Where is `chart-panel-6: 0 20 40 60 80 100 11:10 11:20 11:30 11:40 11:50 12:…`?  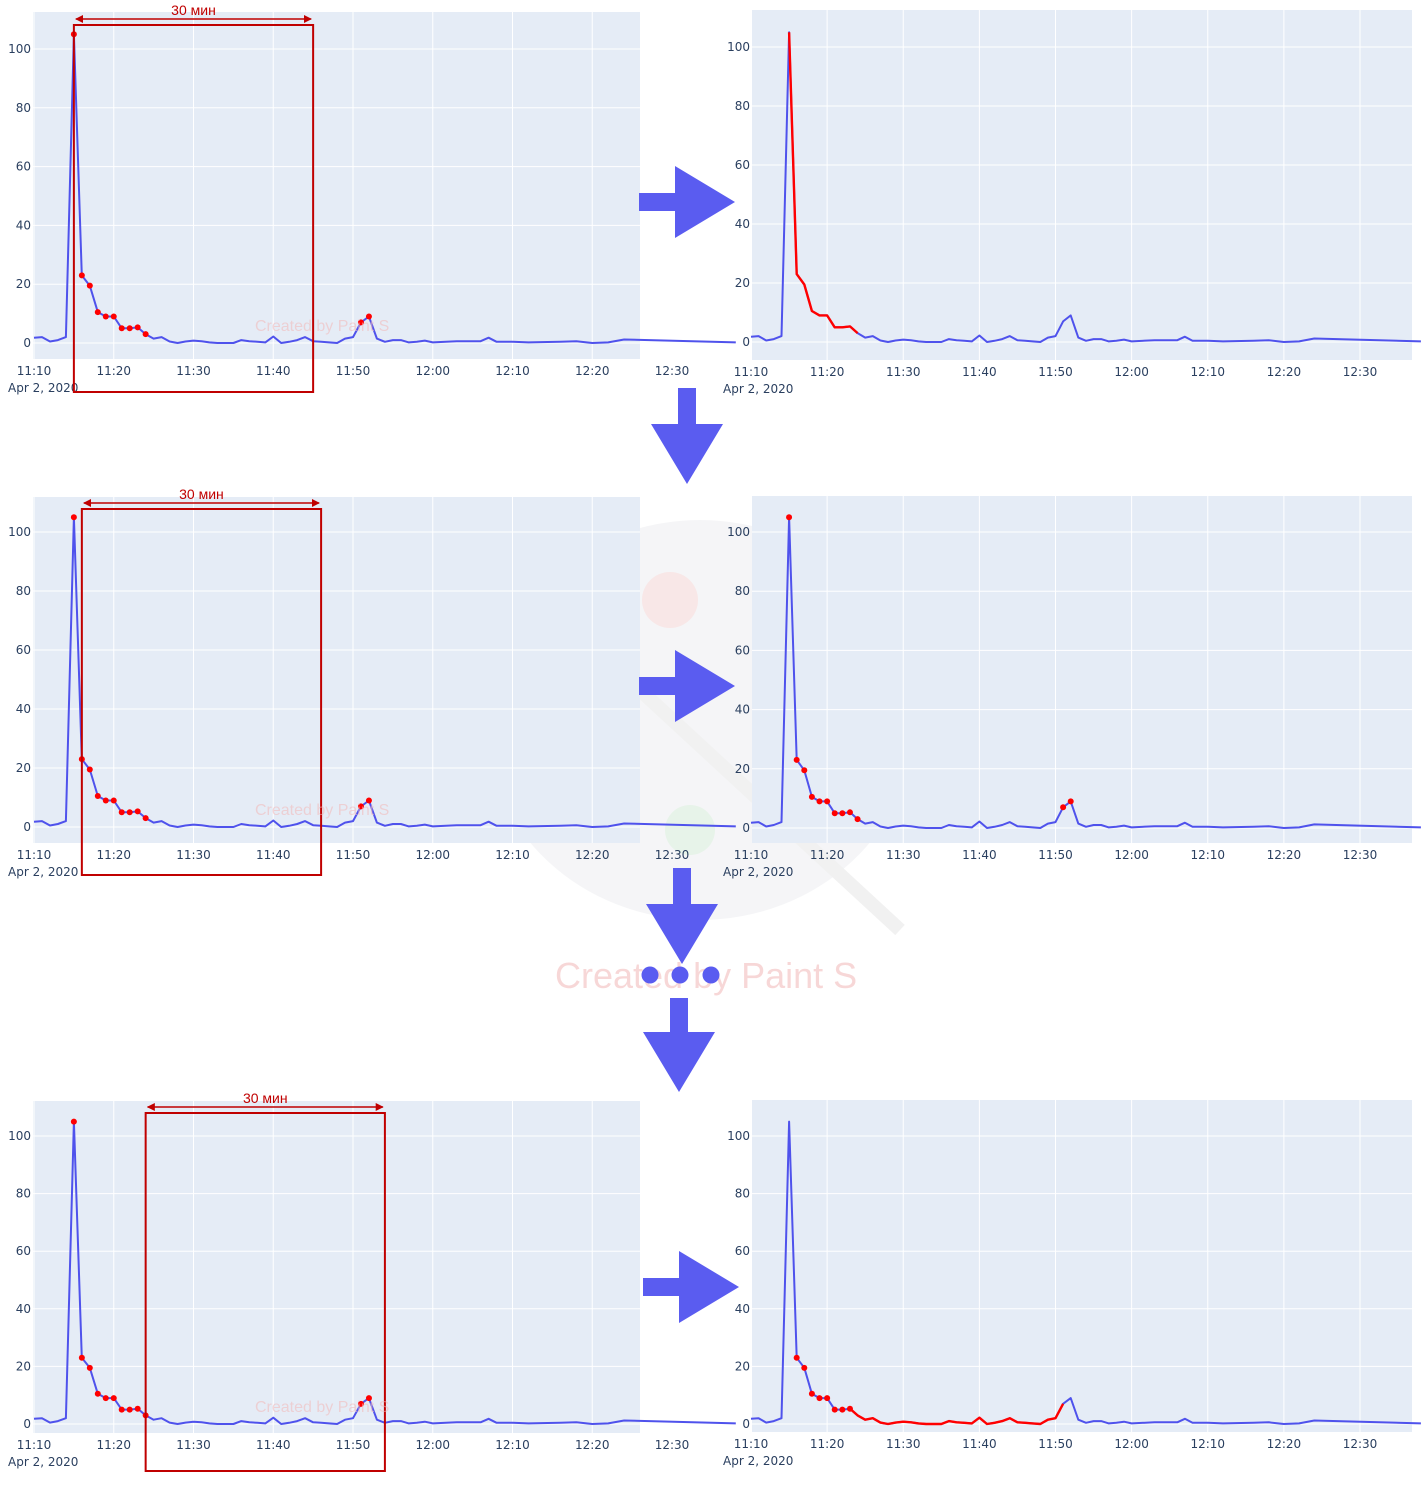 chart-panel-6: 0 20 40 60 80 100 11:10 11:20 11:30 11:40 11:50 12:… is located at coordinates (1072, 1284).